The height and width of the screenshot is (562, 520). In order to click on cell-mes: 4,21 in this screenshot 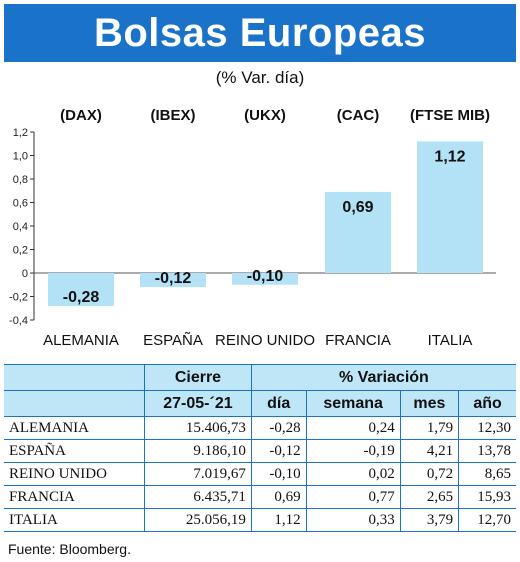, I will do `click(430, 451)`.